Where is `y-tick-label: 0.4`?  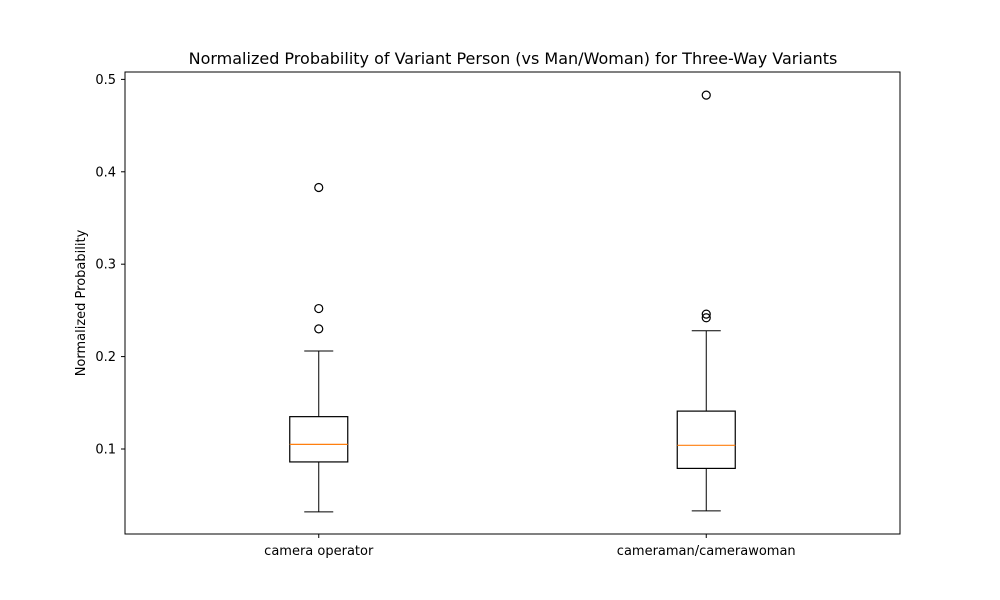 y-tick-label: 0.4 is located at coordinates (105, 172).